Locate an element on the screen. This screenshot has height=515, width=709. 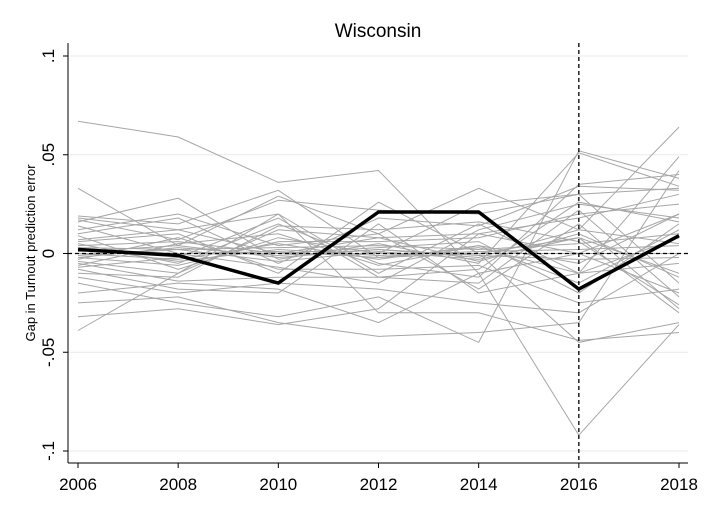
y-tick-label: .05 is located at coordinates (48, 155).